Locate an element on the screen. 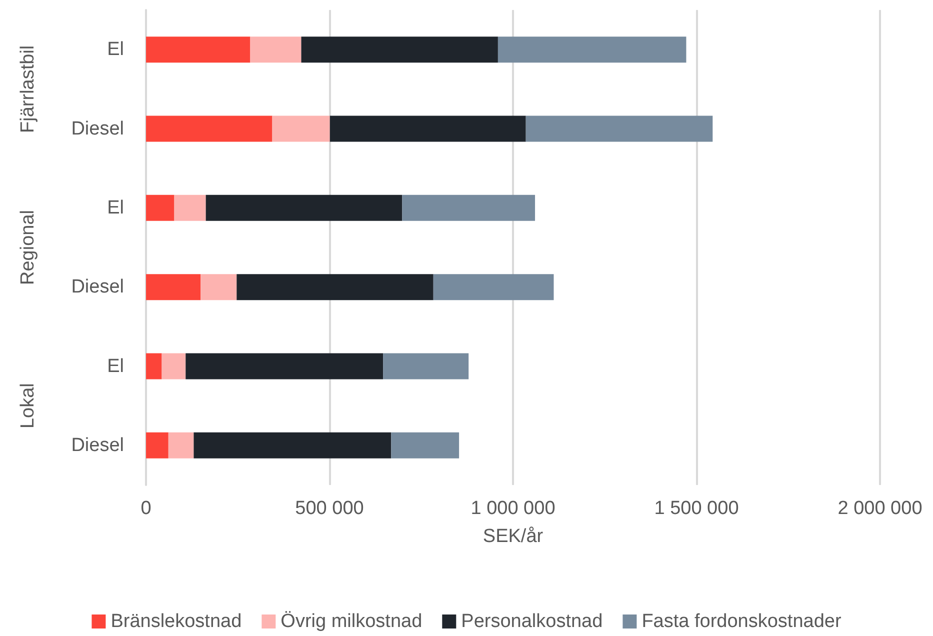 This screenshot has height=636, width=933. legend-label: Fasta fordonskostnader is located at coordinates (742, 621).